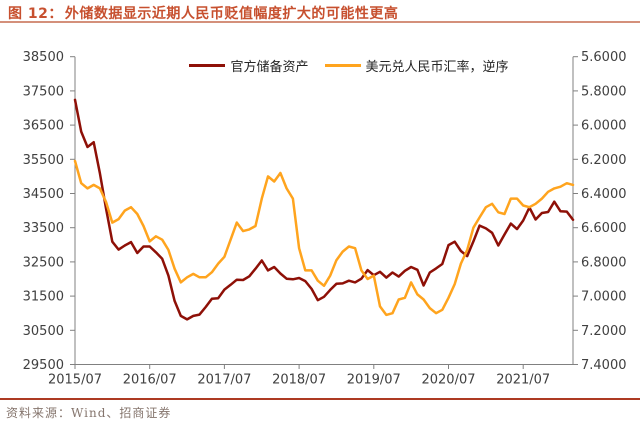 The width and height of the screenshot is (640, 424). I want to click on figure-title: 图 12： 外储数据显示近期人民币贬值幅度扩大的可能性更高, so click(203, 13).